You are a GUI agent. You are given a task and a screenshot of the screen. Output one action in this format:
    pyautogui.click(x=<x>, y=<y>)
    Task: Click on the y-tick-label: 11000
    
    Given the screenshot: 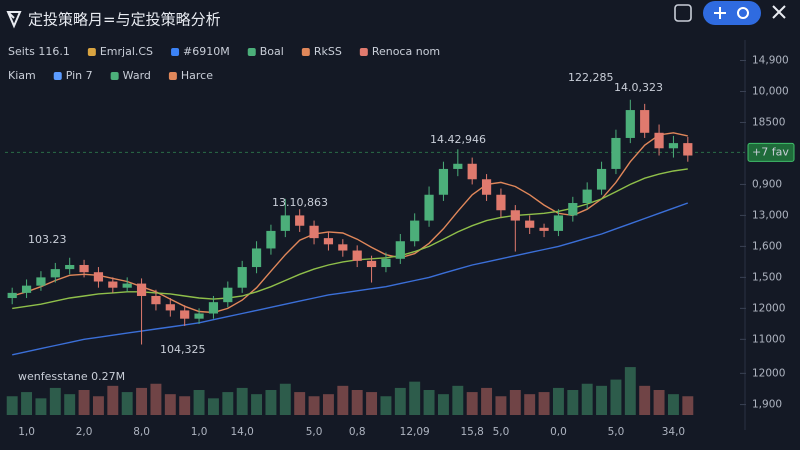 What is the action you would take?
    pyautogui.click(x=768, y=339)
    